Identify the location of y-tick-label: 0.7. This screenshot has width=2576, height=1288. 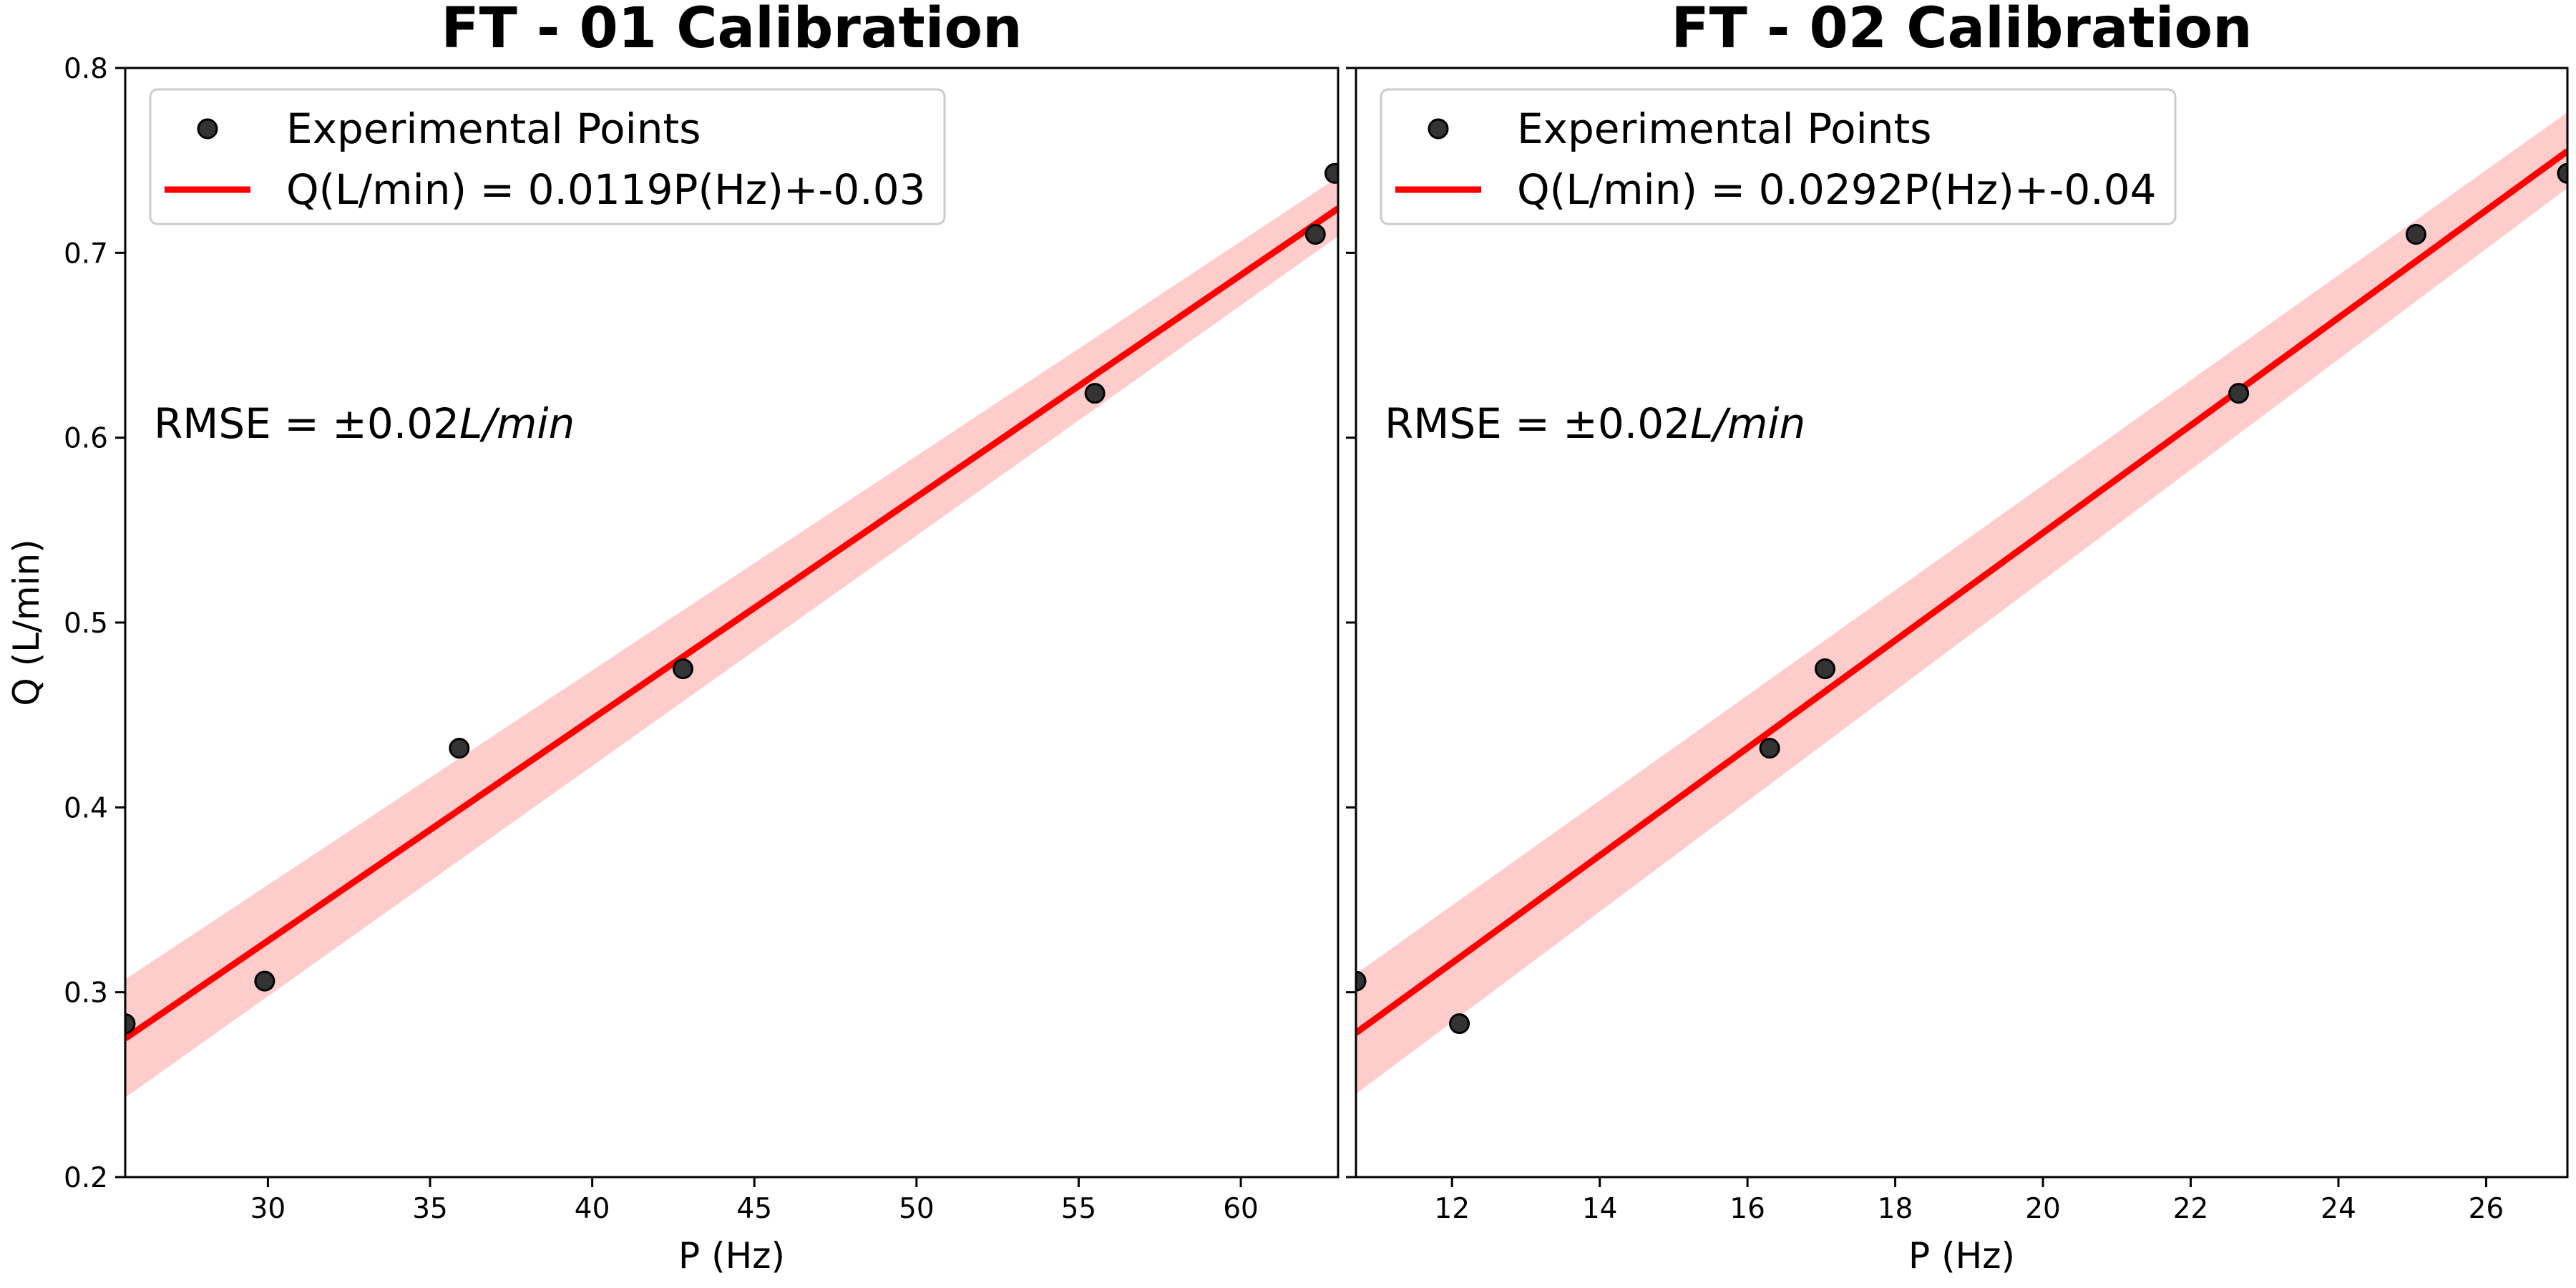
(86, 254).